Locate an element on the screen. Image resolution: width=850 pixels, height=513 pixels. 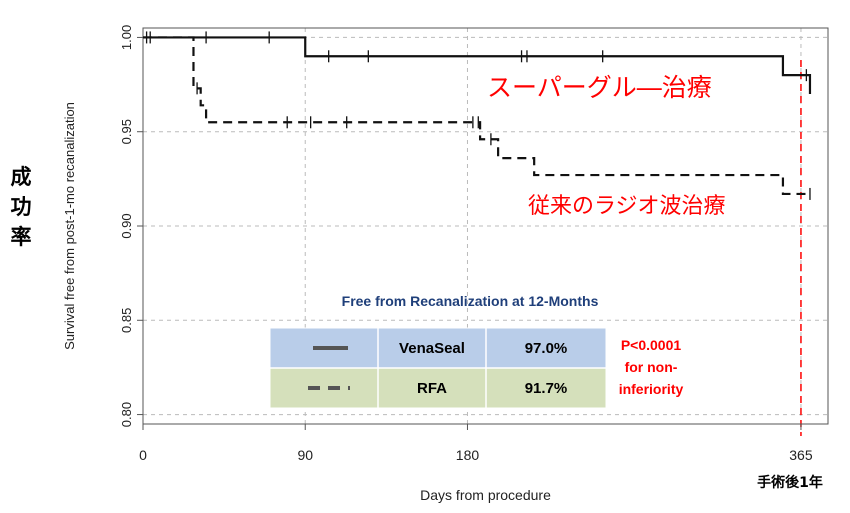
p-value-line: P<0.0001 is located at coordinates (651, 345).